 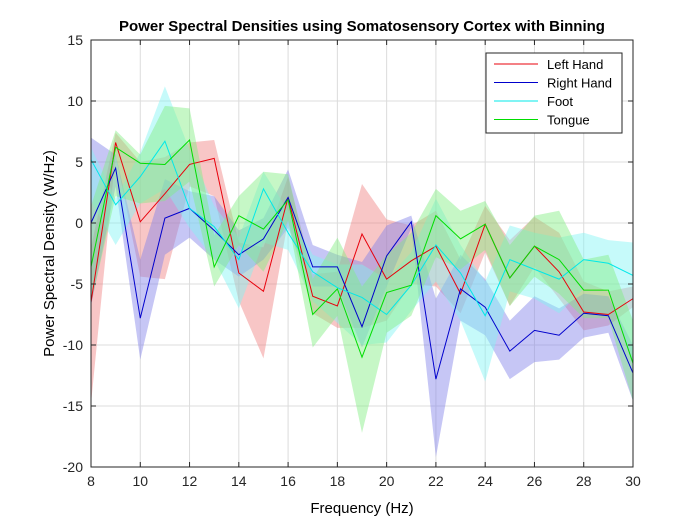 What do you see at coordinates (73, 406) in the screenshot?
I see `y-tick-label: -15` at bounding box center [73, 406].